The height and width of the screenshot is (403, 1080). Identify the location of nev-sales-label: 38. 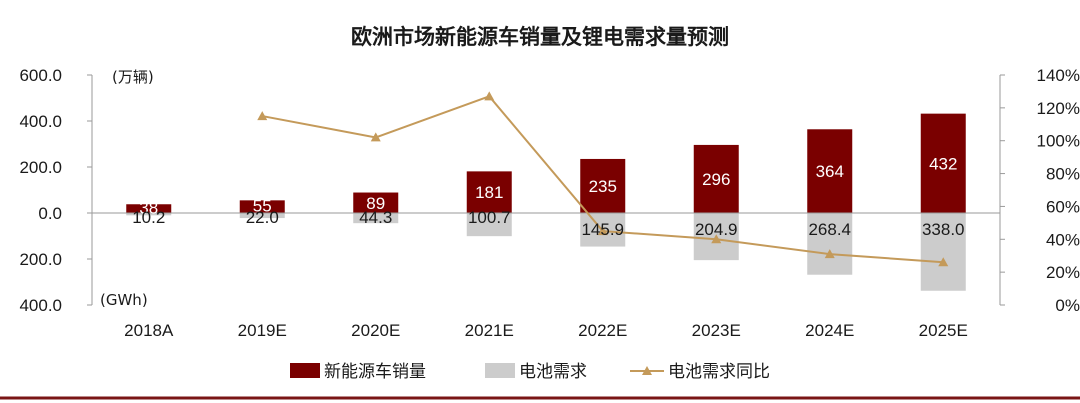
(148, 208).